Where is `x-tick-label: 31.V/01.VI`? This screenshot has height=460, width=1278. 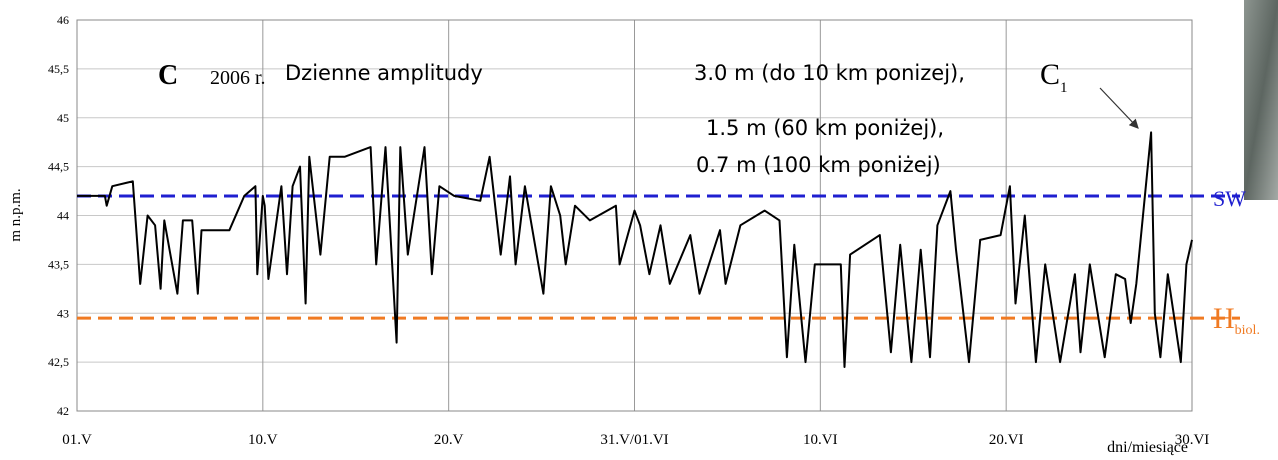
x-tick-label: 31.V/01.VI is located at coordinates (634, 440).